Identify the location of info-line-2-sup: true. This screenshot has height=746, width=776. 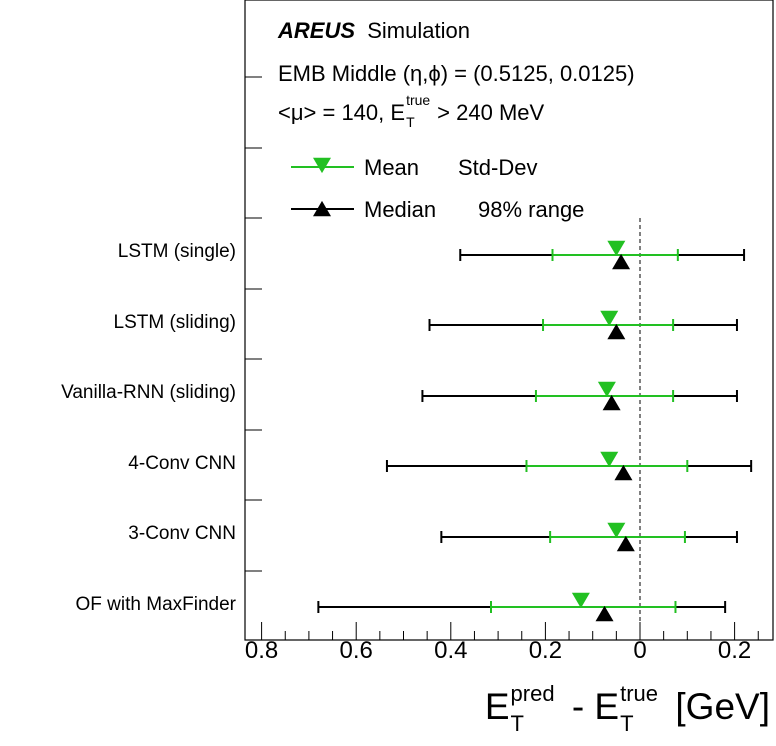
(418, 100).